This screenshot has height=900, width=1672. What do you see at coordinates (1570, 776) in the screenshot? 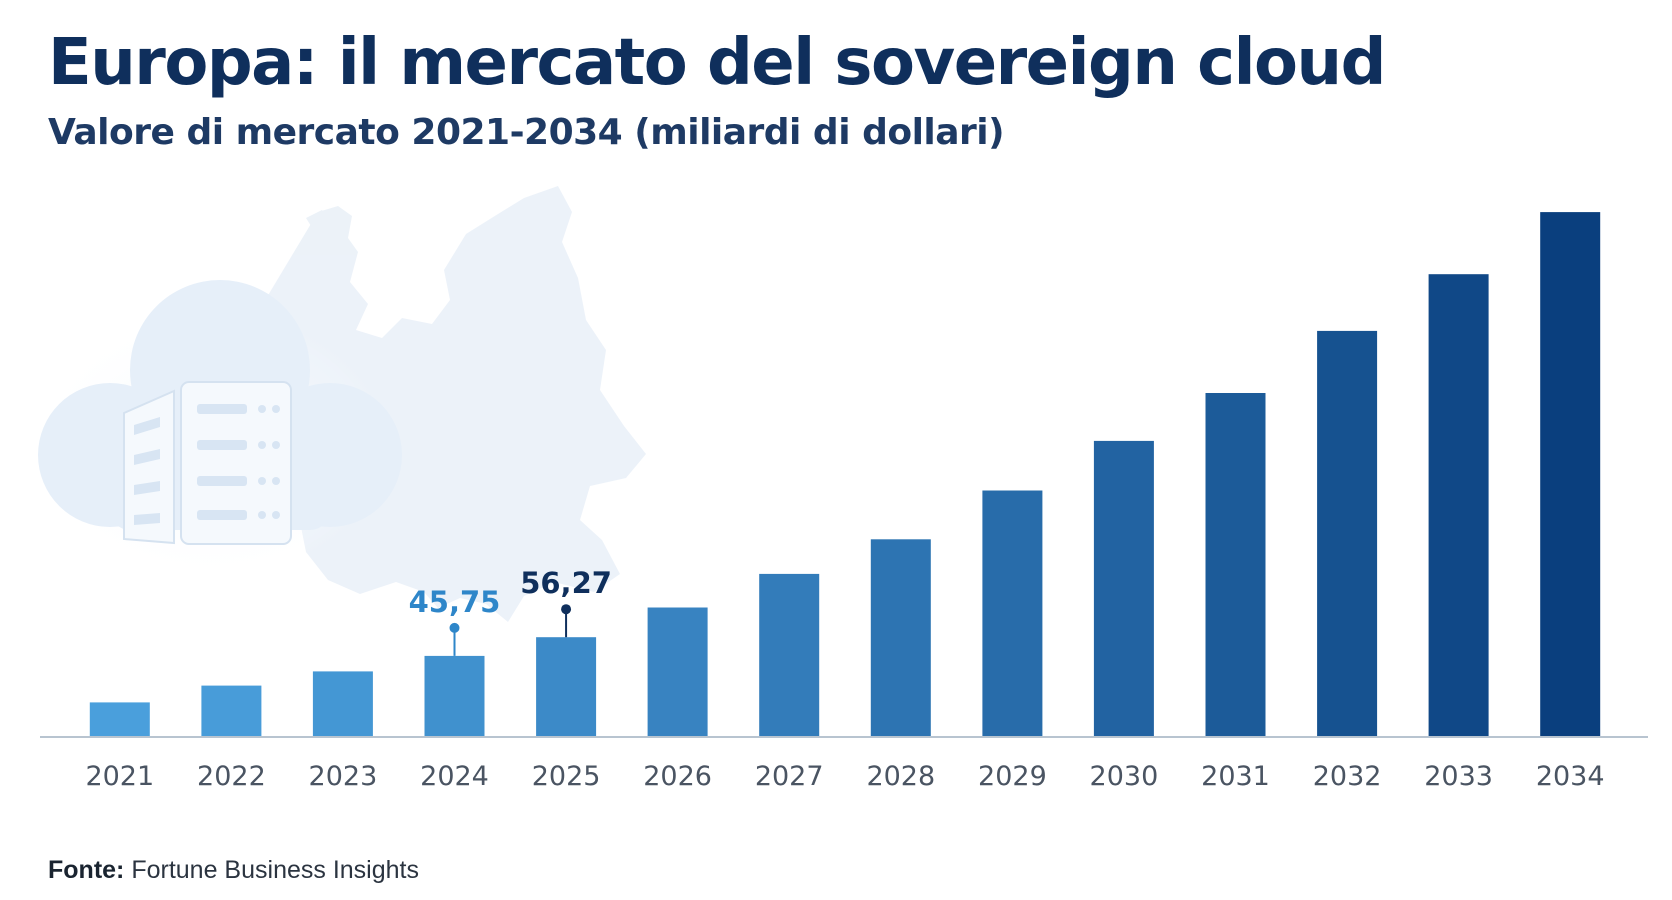
I see `x-tick-label-2034: 2034` at bounding box center [1570, 776].